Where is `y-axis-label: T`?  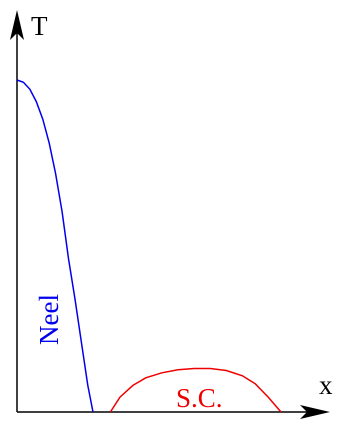
y-axis-label: T is located at coordinates (39, 26).